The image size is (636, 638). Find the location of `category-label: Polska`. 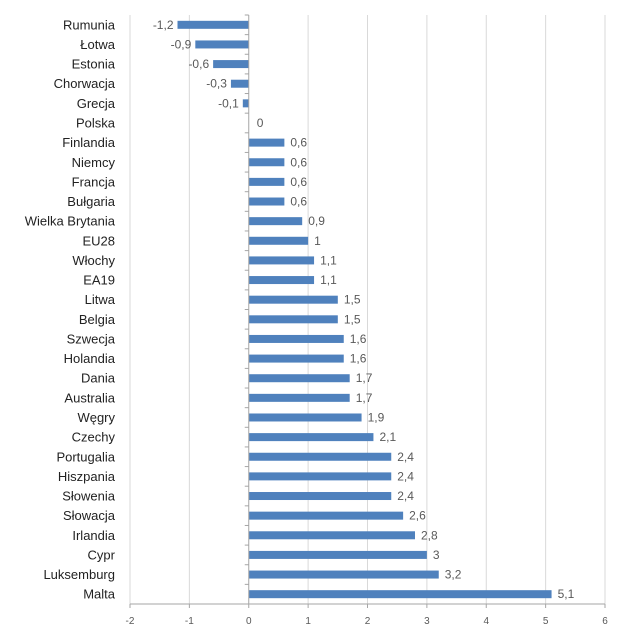

category-label: Polska is located at coordinates (96, 122).